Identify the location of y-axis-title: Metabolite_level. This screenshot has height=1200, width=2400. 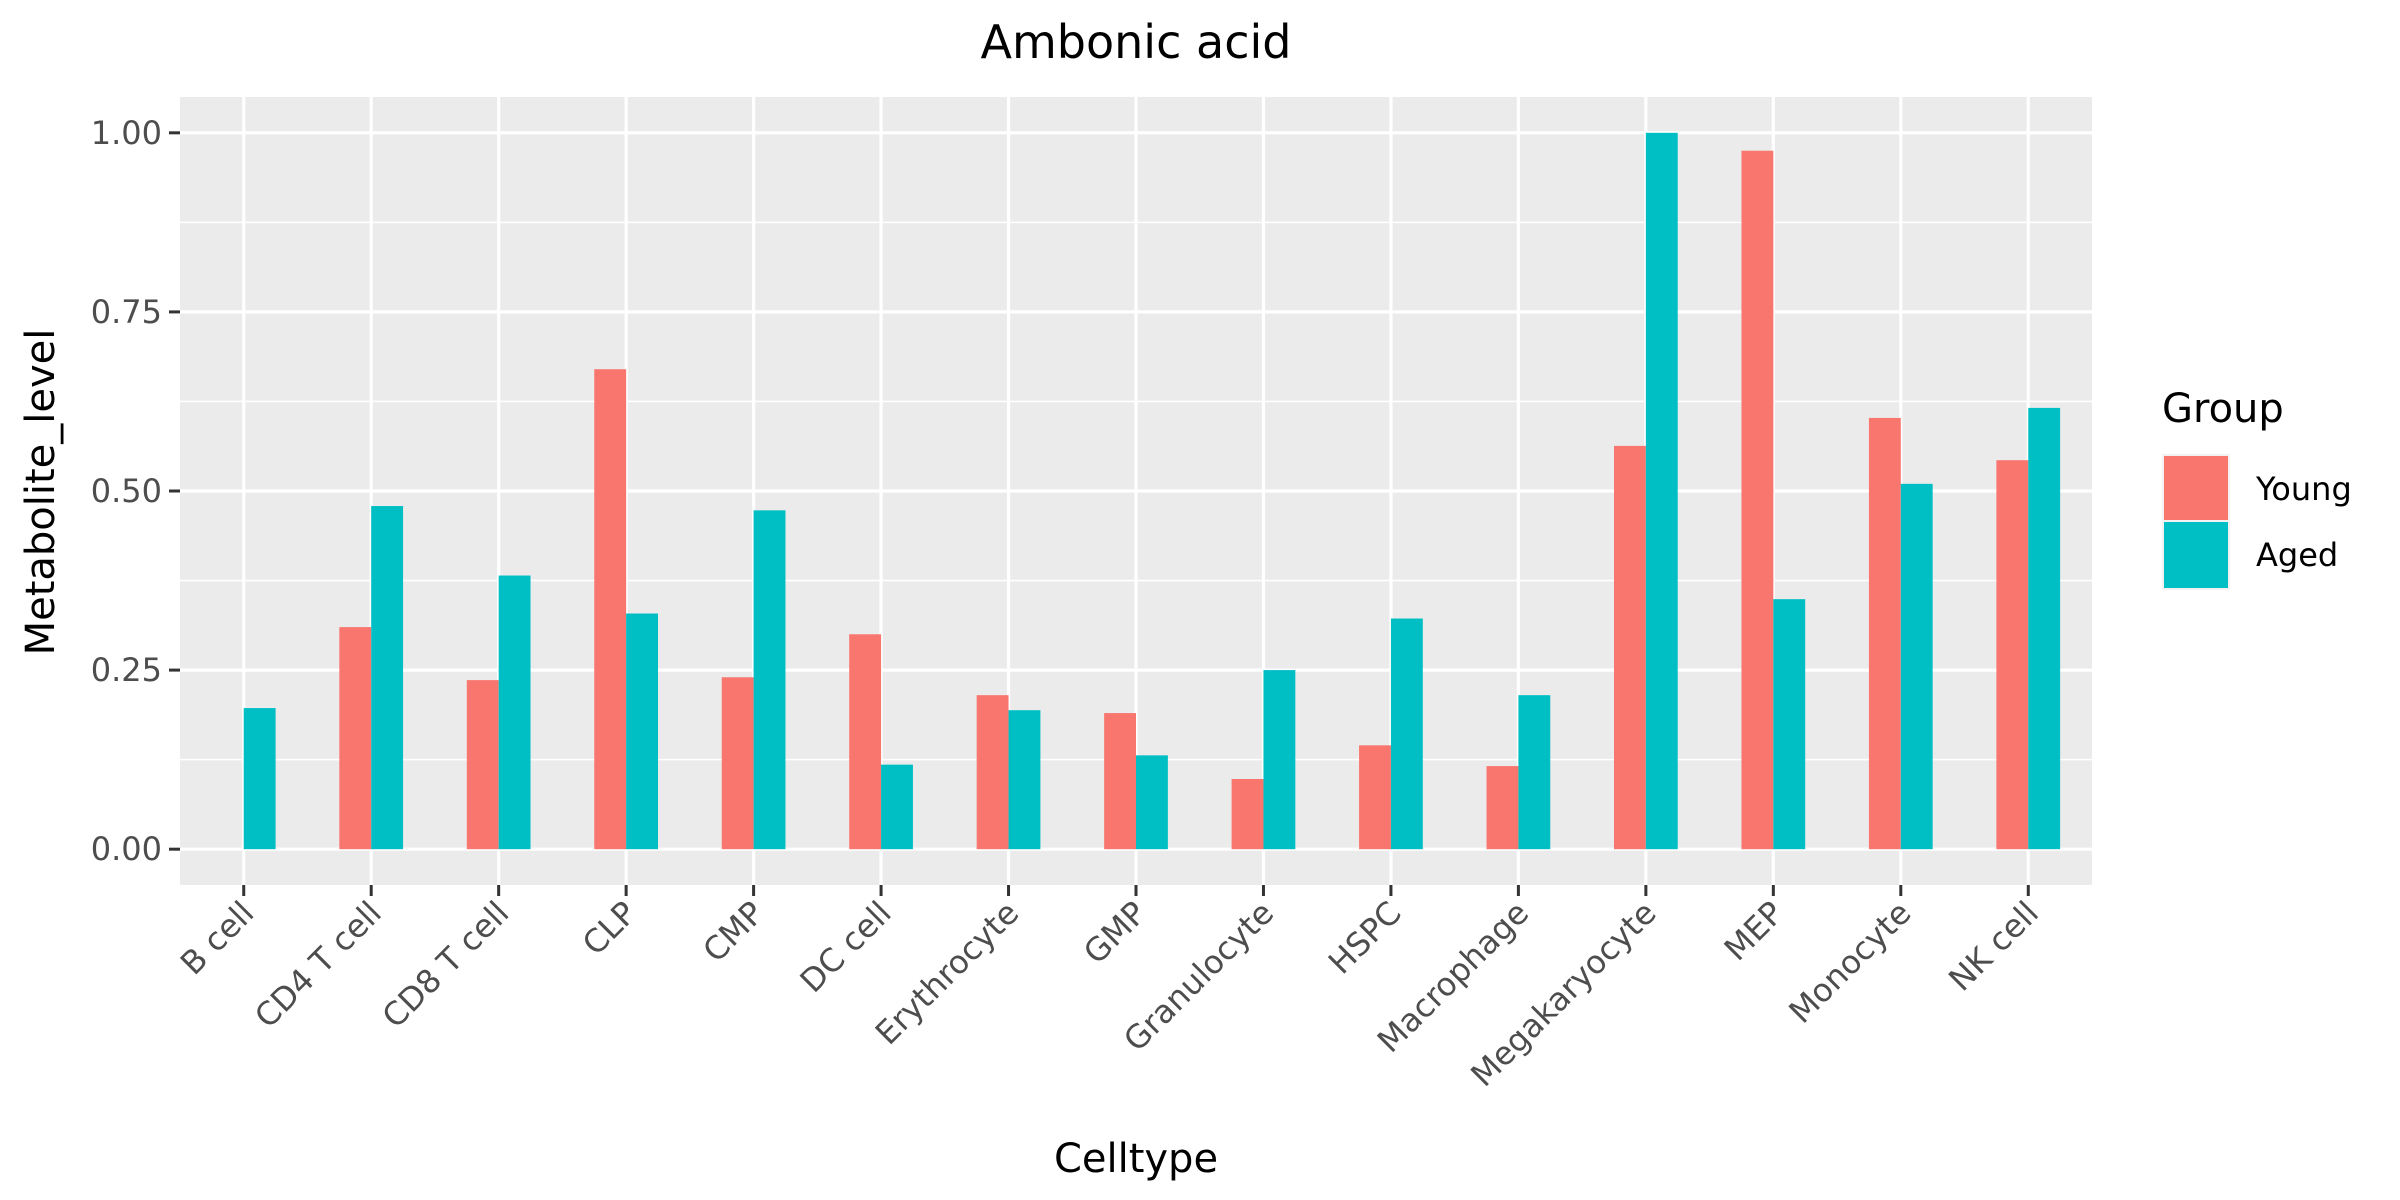
(41, 492).